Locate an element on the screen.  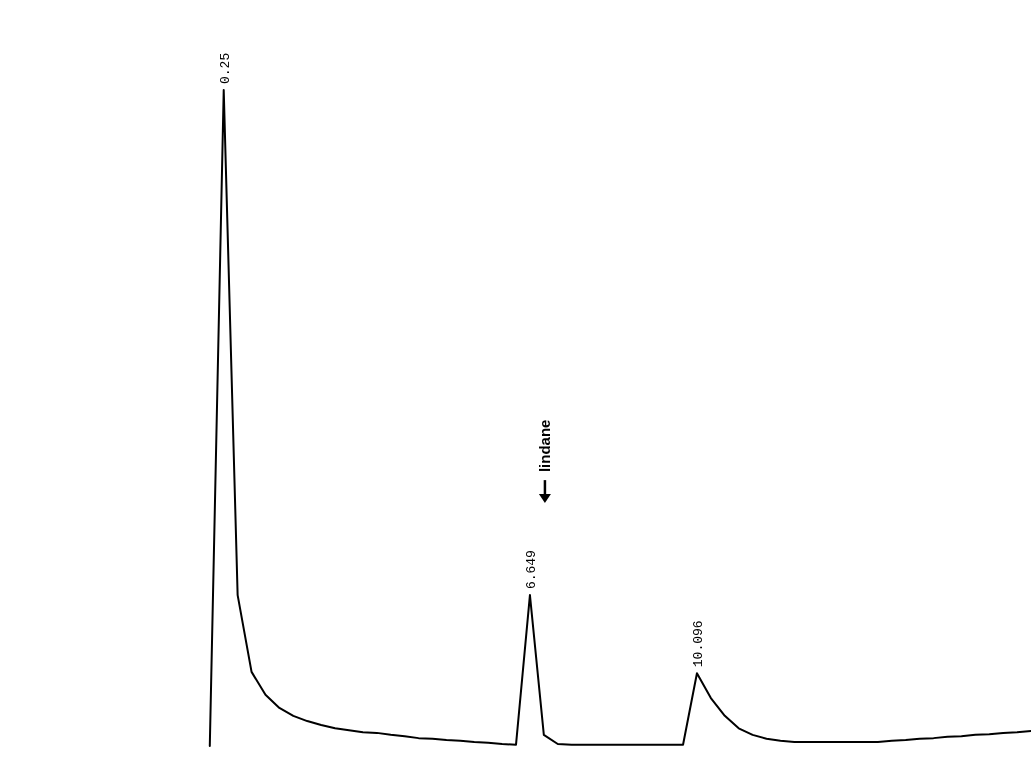
annotation: 10.096 is located at coordinates (698, 644).